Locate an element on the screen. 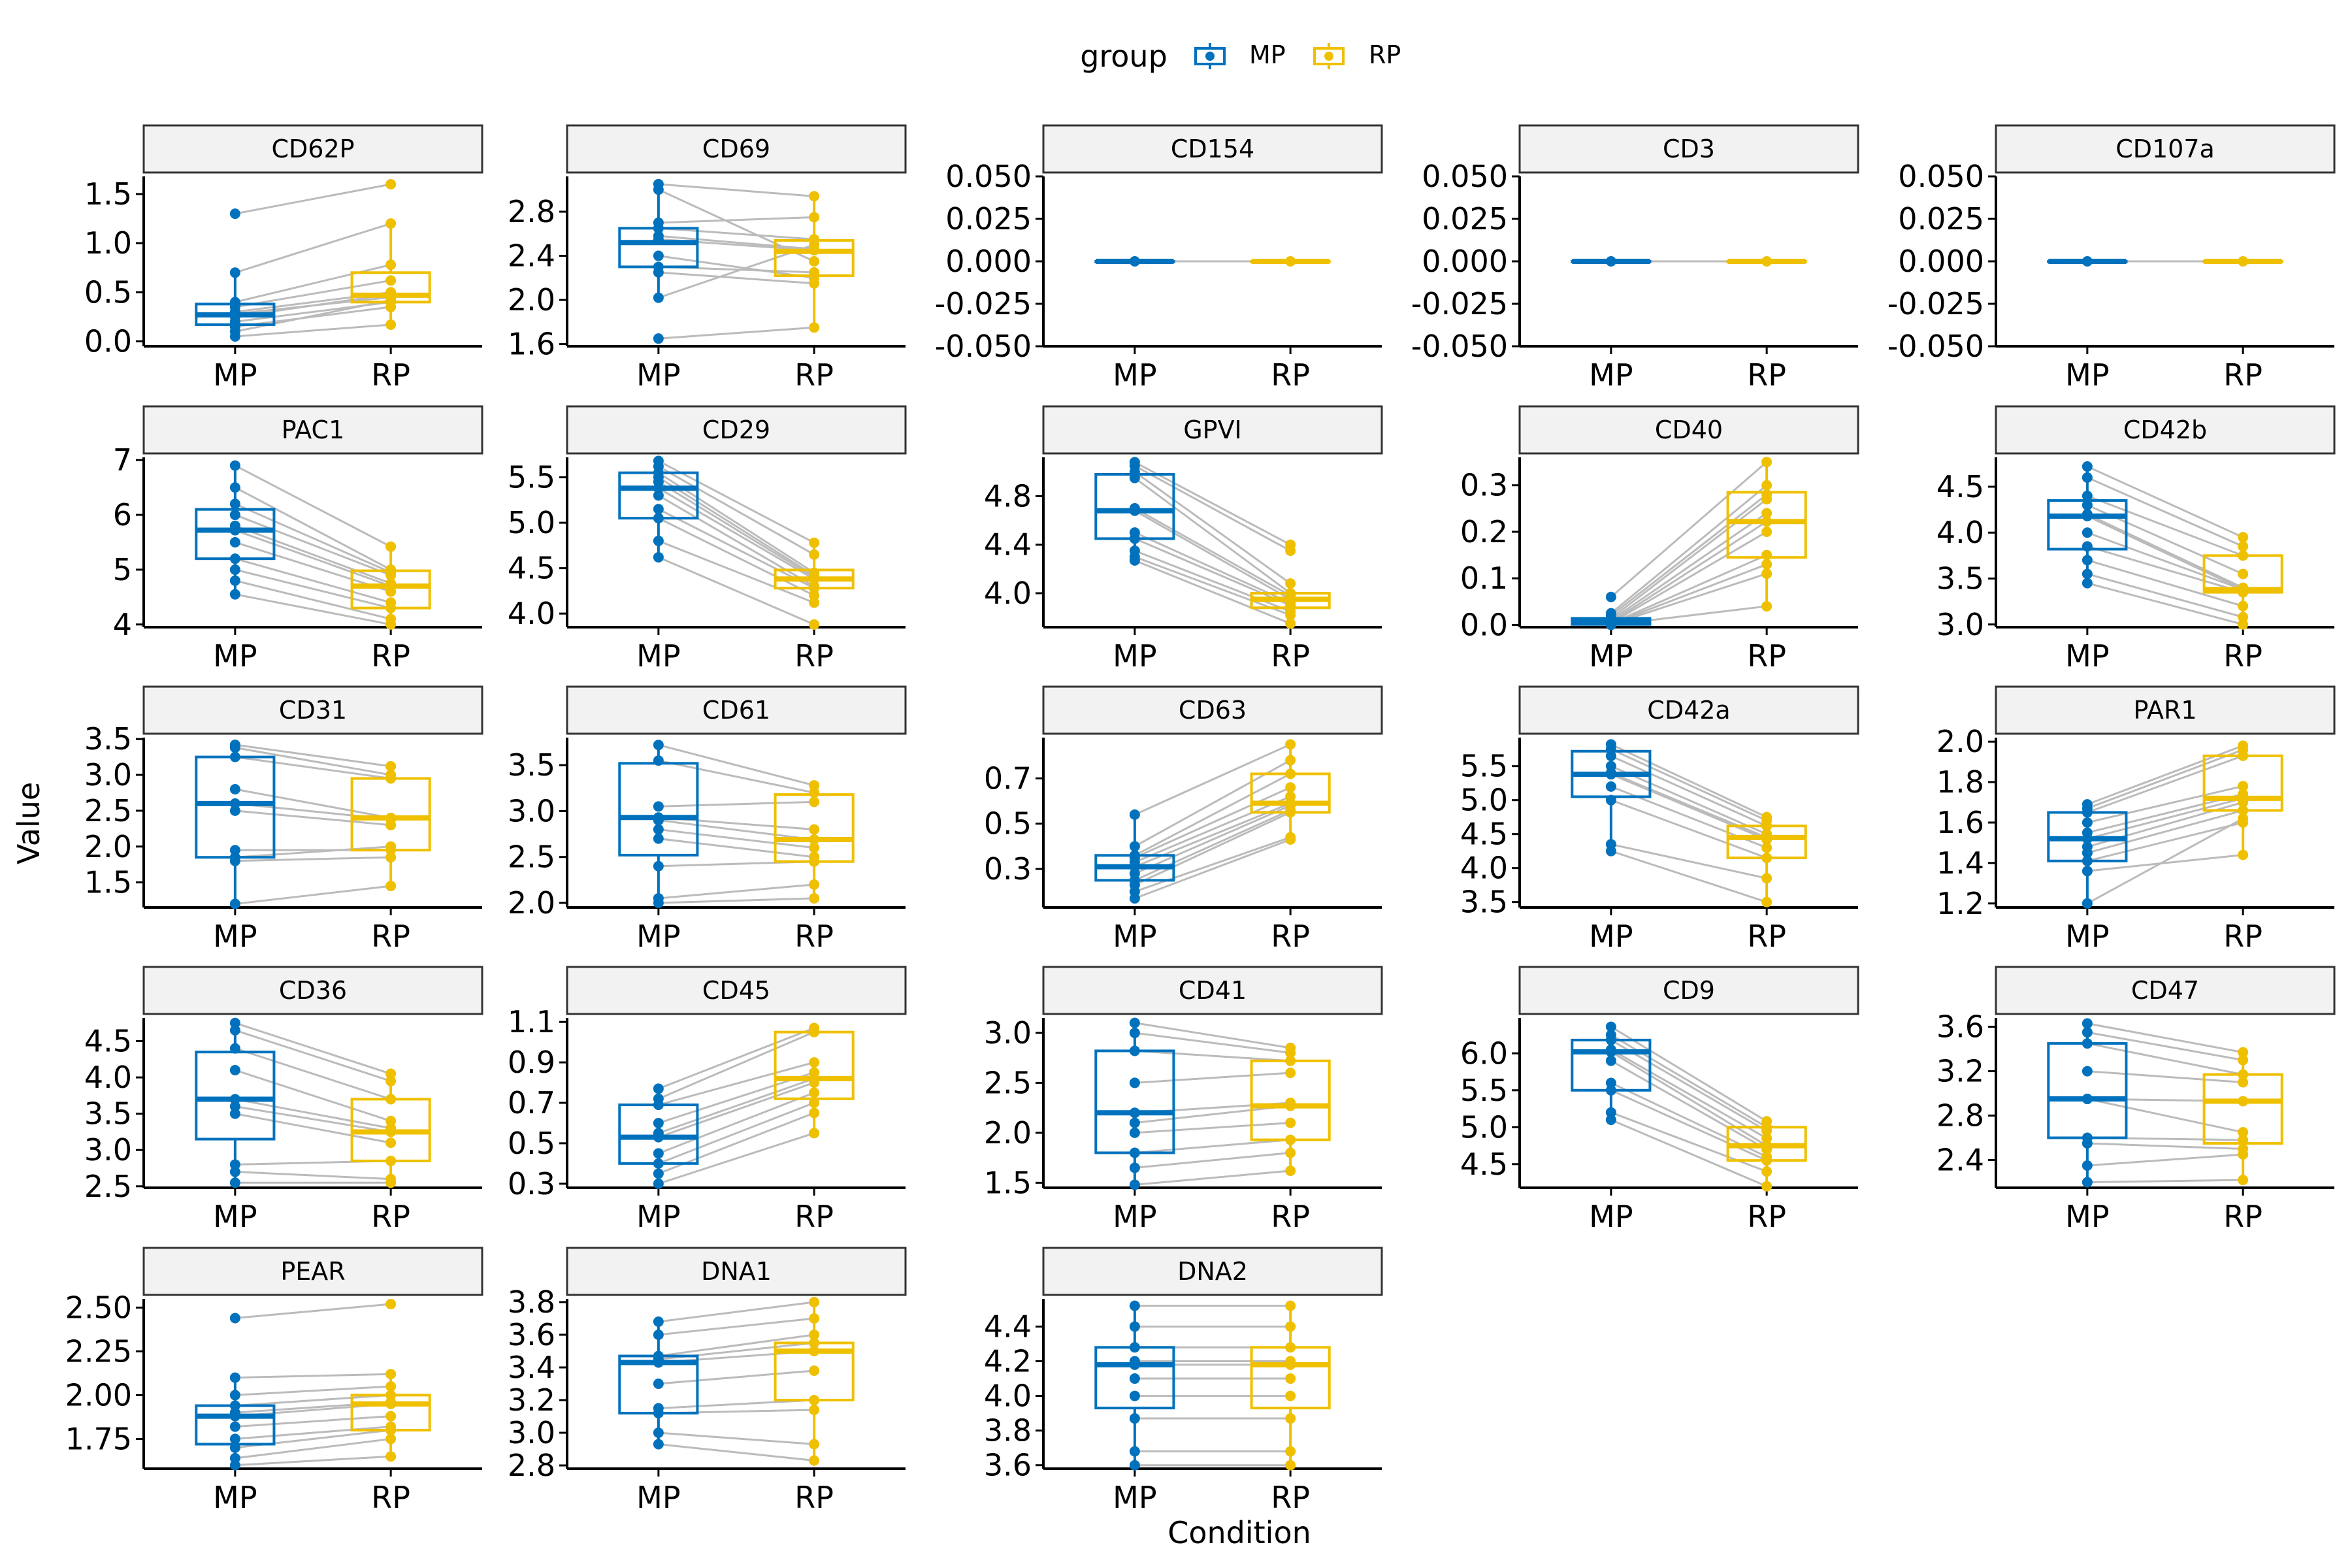  y-tick-label: 4.0 is located at coordinates (1484, 868).